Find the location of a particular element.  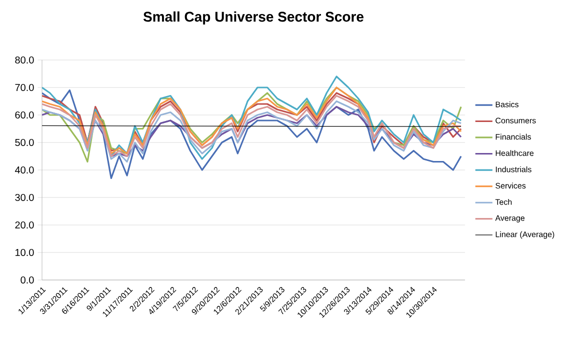

legend-label: Industrials is located at coordinates (514, 169).